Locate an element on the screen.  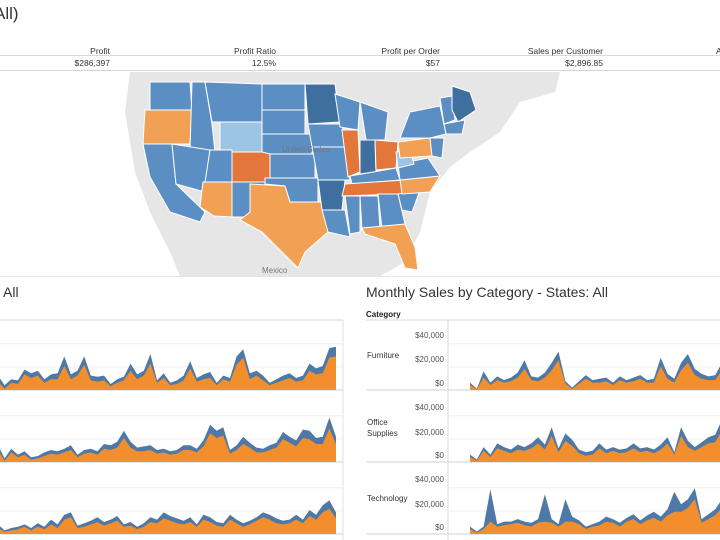
kpi-label-sales-per-customer: Sales per Customer is located at coordinates (565, 51).